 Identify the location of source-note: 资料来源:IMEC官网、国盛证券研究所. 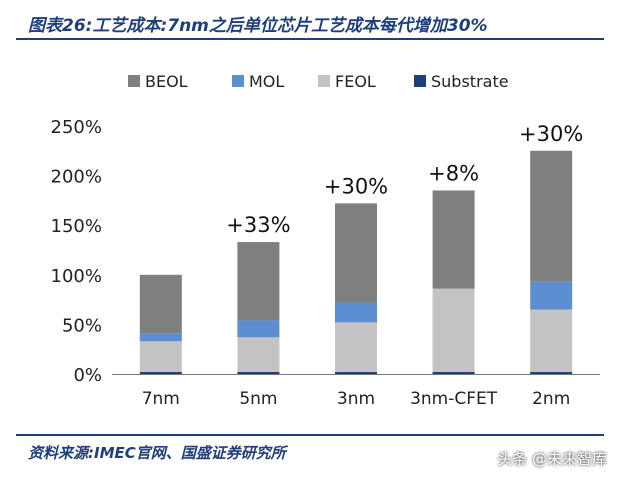
(157, 453).